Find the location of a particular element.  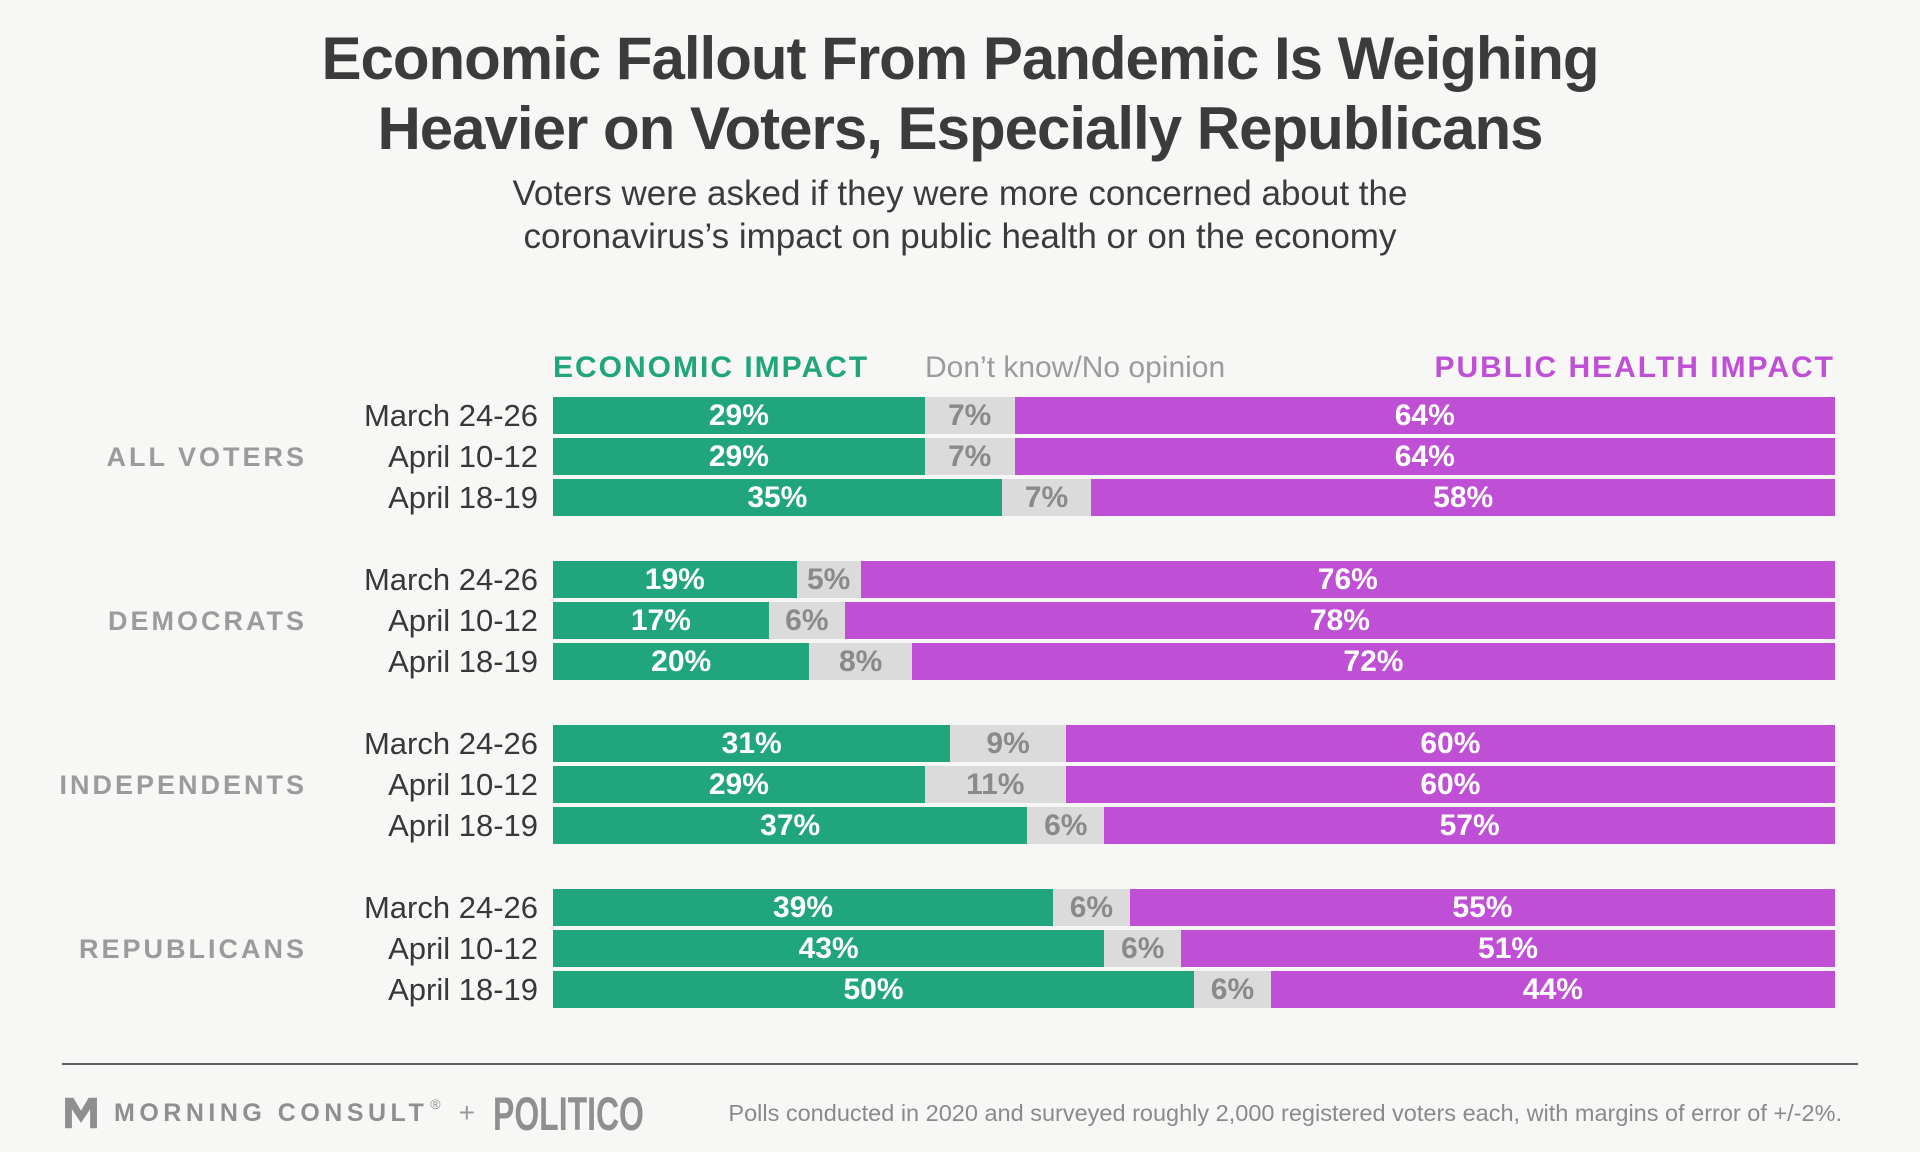

segment-economic: 39% is located at coordinates (803, 907).